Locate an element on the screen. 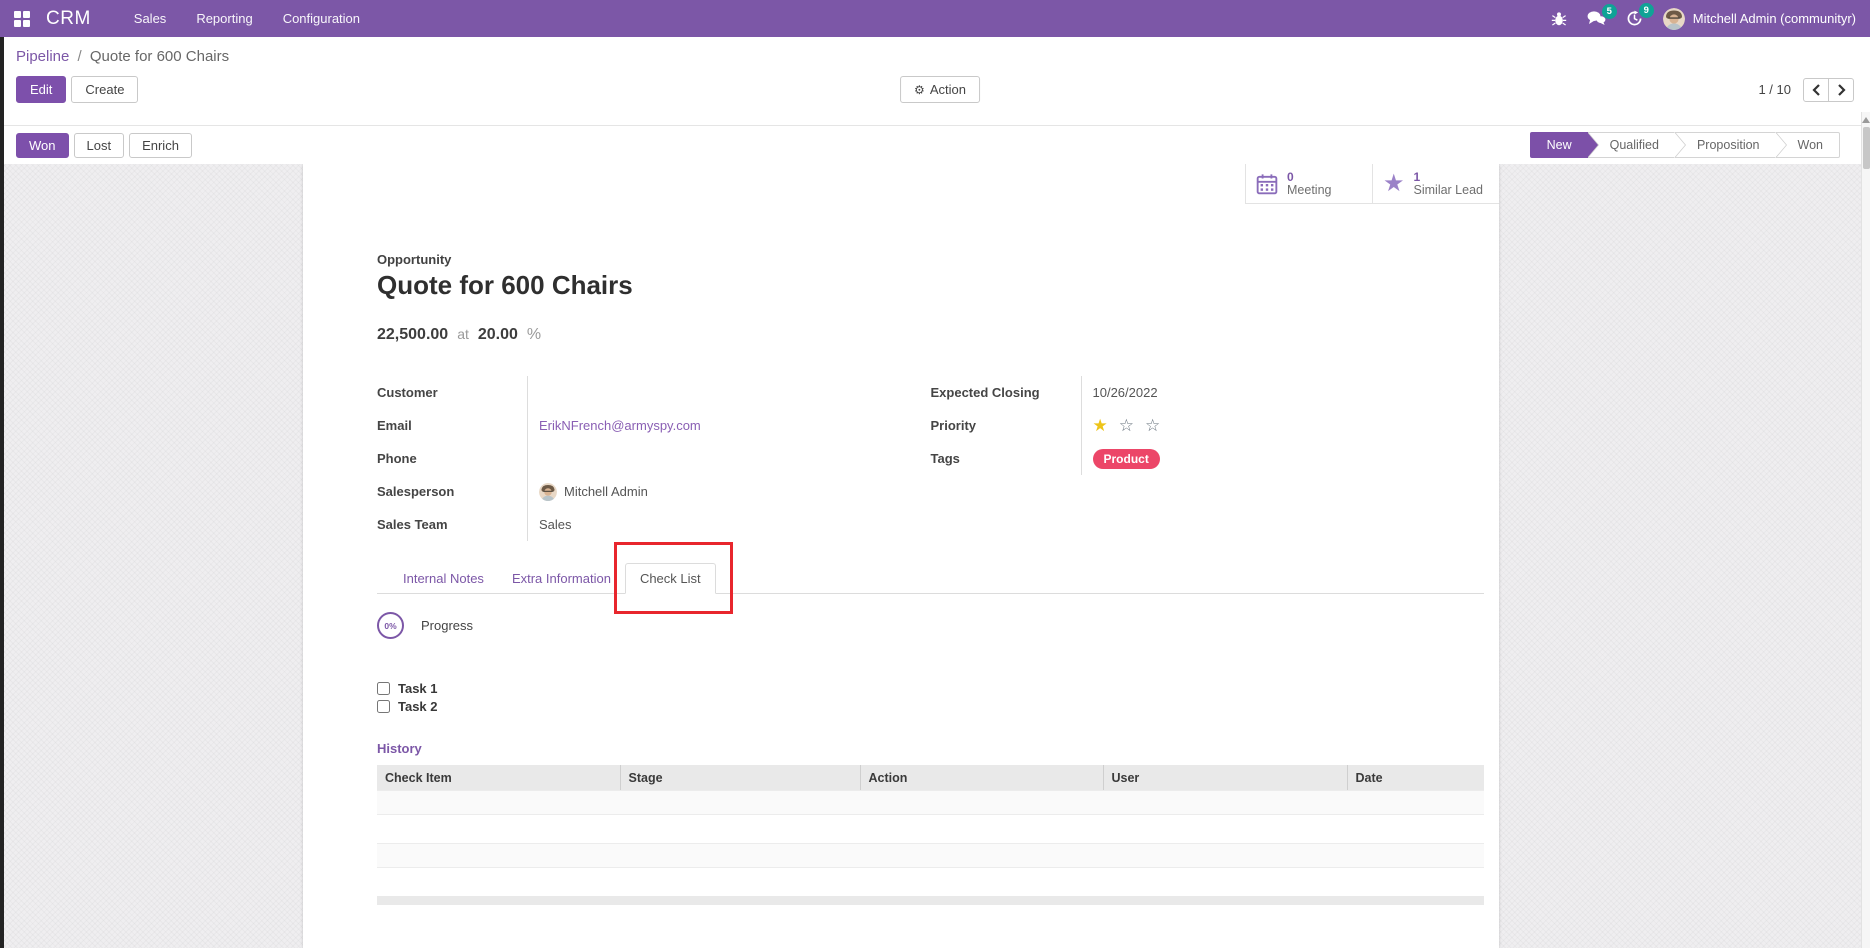  tab-internal-notes: Internal Notes is located at coordinates (443, 578).